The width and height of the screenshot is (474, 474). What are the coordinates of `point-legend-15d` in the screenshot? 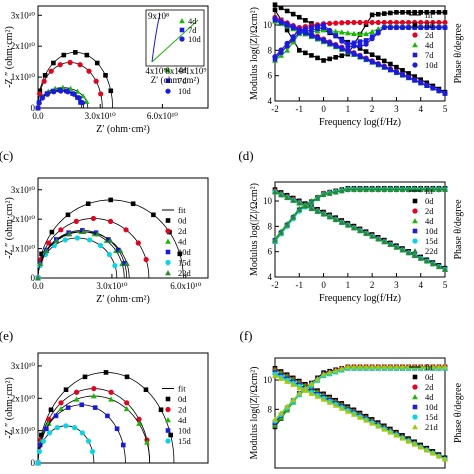 It's located at (415, 417).